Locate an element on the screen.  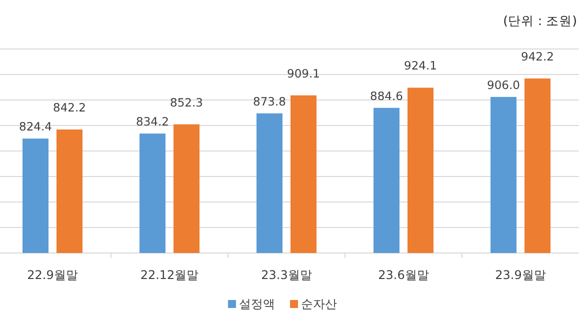
x-tick-label: 23.3월말 is located at coordinates (286, 275).